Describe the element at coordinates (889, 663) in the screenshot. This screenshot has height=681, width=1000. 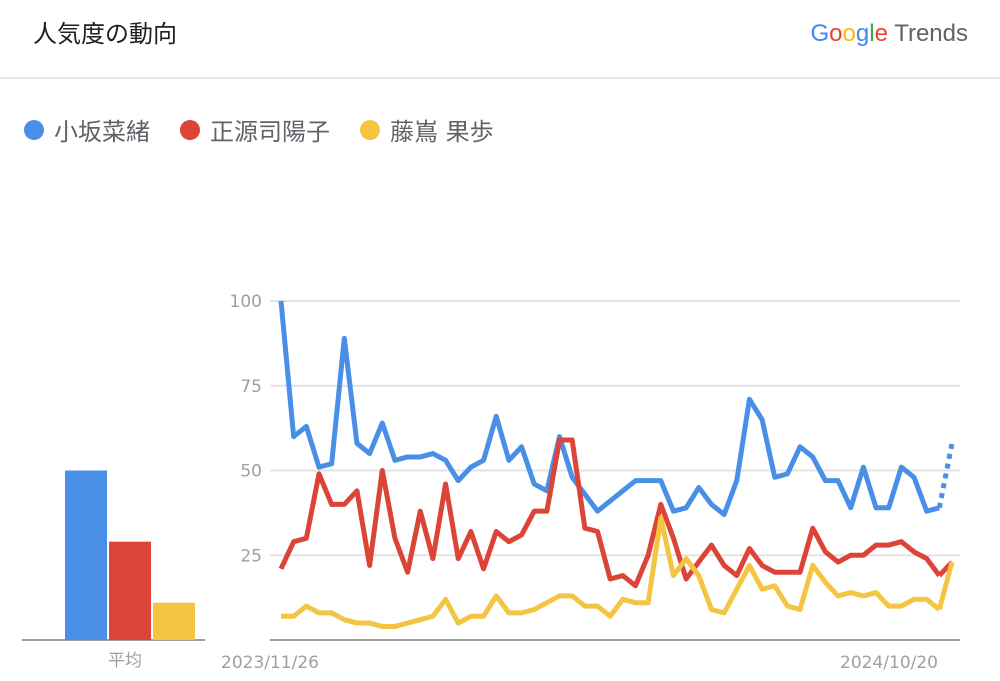
I see `x-tick-label: 2024/10/20` at that location.